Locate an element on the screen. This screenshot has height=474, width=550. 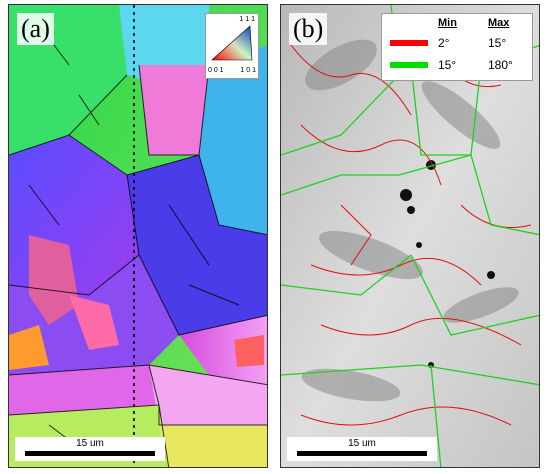
misorientation-legend: Min Max 2° 15° 15° 180° is located at coordinates (457, 47).